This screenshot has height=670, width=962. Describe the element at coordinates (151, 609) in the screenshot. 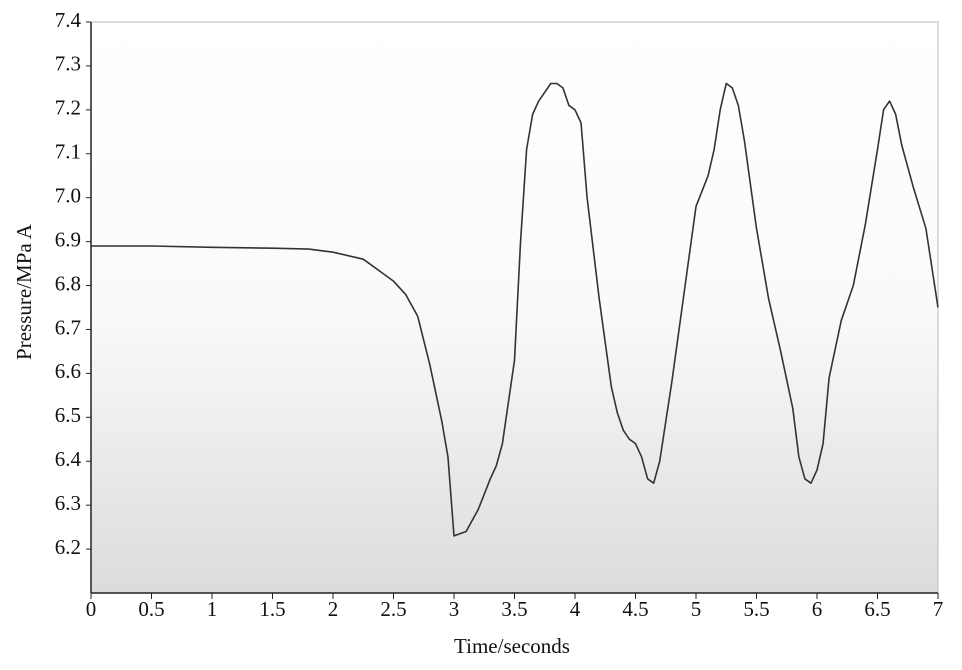

I see `x-tick-label: 0.5` at that location.